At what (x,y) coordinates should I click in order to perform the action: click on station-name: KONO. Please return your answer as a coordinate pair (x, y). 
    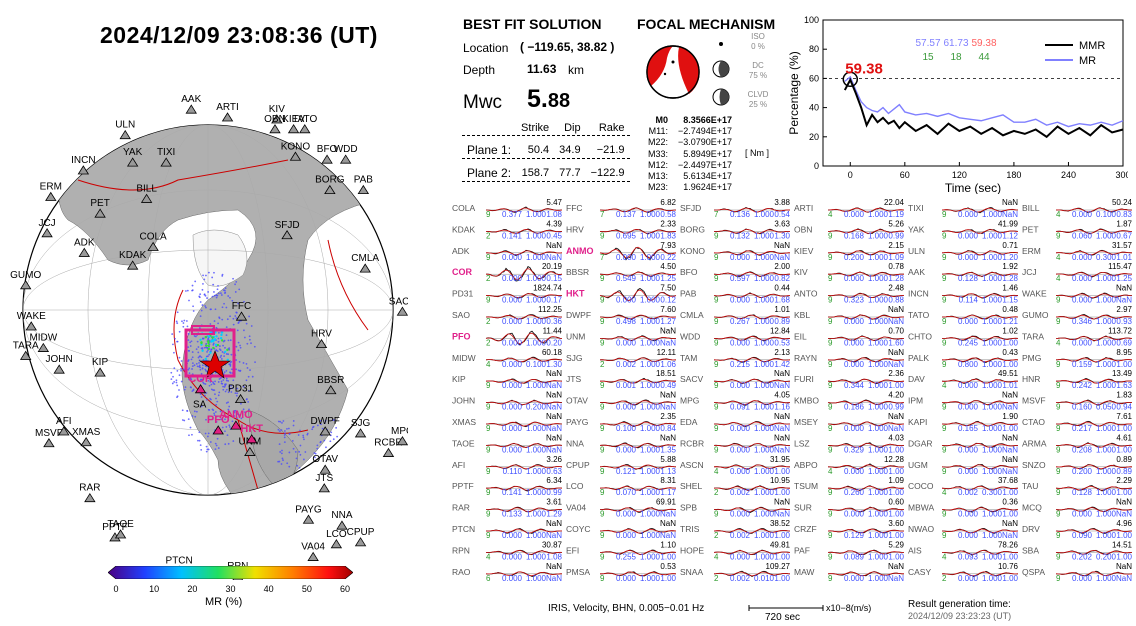
    Looking at the image, I should click on (692, 251).